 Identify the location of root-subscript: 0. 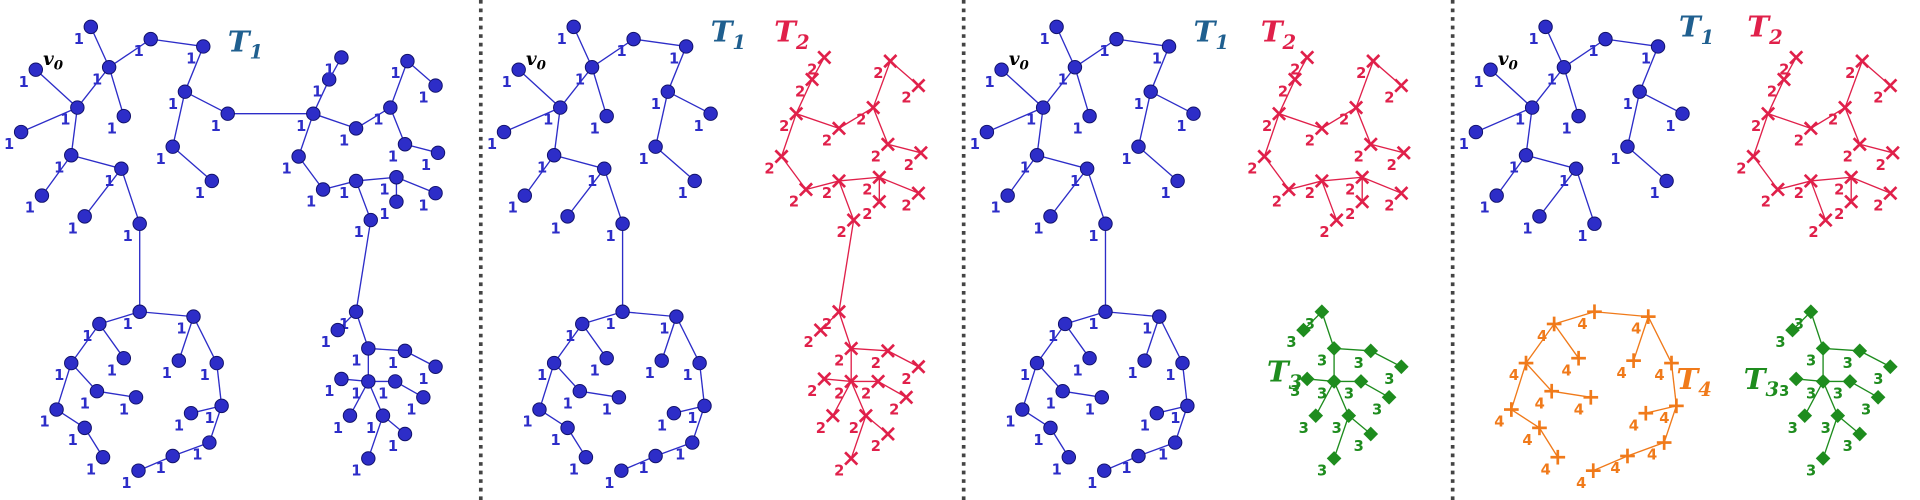
(1514, 66).